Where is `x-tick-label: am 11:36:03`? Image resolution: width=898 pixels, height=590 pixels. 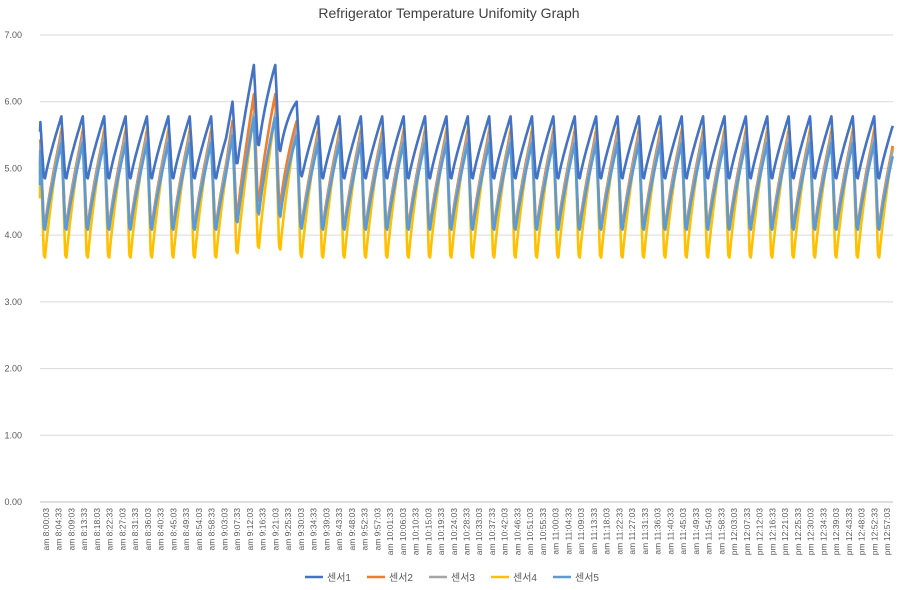 x-tick-label: am 11:36:03 is located at coordinates (658, 531).